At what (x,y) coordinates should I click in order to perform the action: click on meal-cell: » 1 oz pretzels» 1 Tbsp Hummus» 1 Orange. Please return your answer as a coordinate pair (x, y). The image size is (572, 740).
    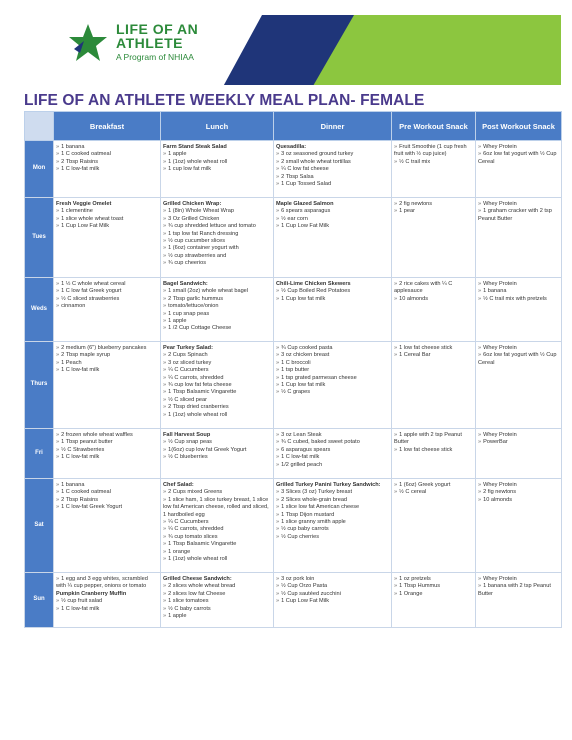
    Looking at the image, I should click on (433, 600).